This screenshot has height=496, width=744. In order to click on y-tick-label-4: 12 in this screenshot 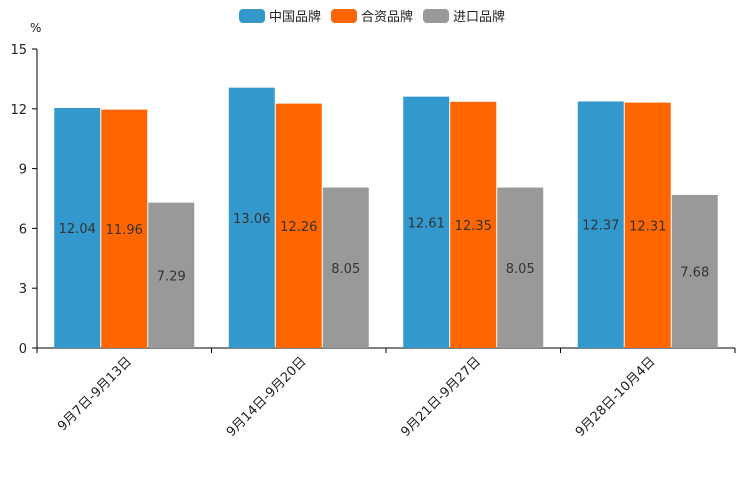, I will do `click(18, 110)`.